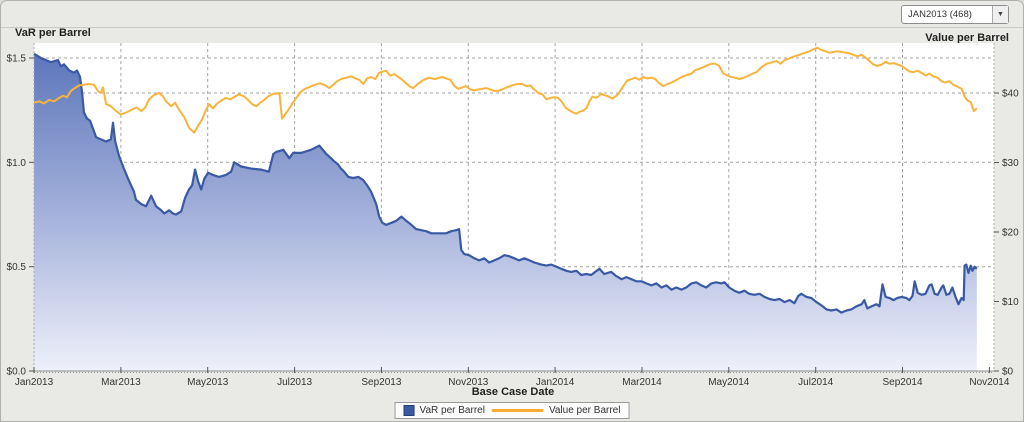 This screenshot has width=1024, height=422. What do you see at coordinates (17, 216) in the screenshot?
I see `left-tick-labels: $0.0 $0.5 $1.0 $1.5` at bounding box center [17, 216].